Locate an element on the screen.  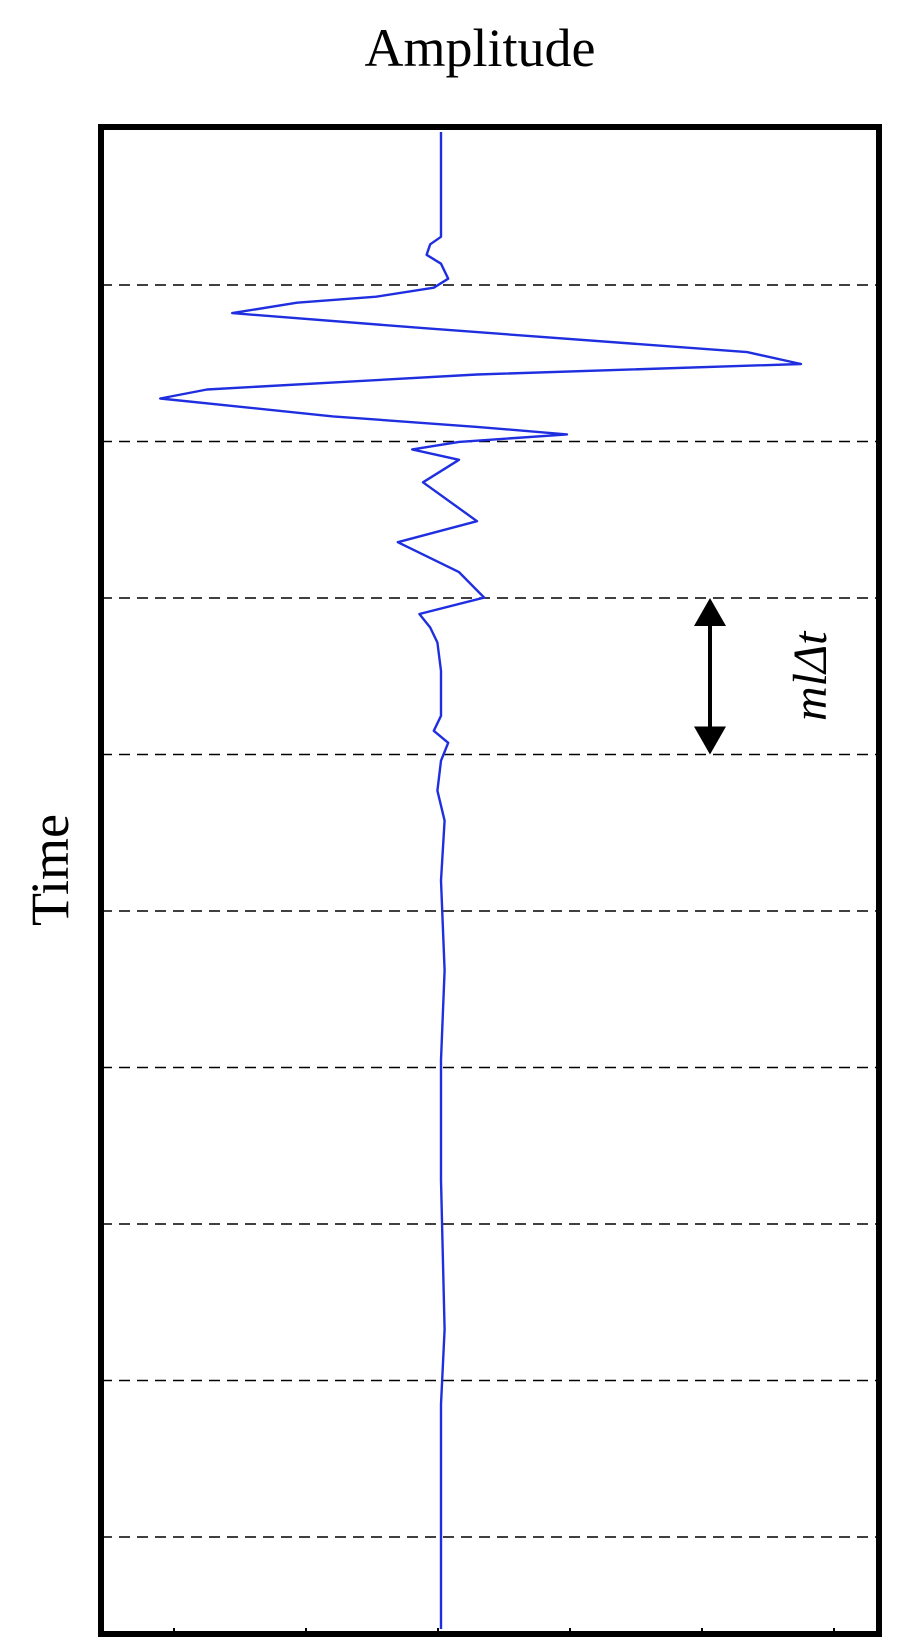
y-axis-label: Time is located at coordinates (50, 870).